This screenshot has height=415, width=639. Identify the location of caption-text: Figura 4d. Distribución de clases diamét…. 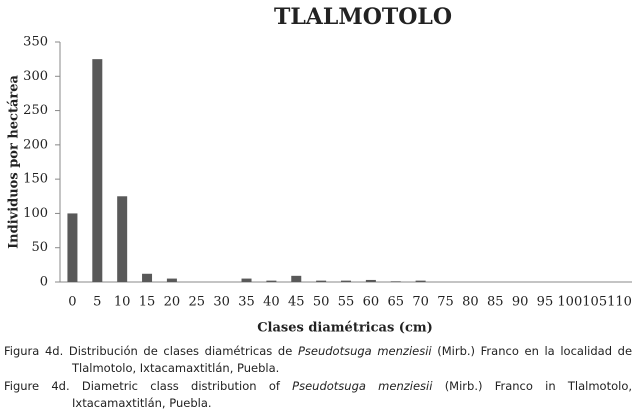
(148, 351).